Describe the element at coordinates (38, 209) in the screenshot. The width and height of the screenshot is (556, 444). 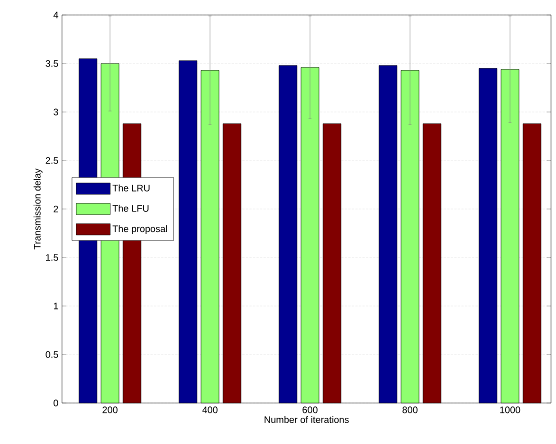
I see `y-axis-title: Transmission delay` at that location.